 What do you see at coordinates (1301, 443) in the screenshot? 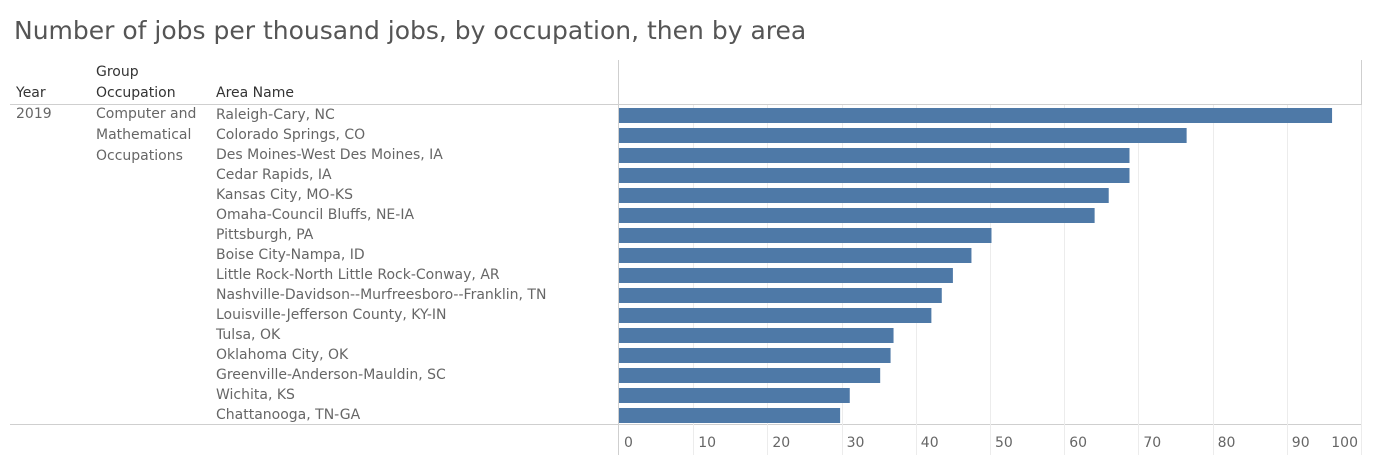
I see `x-tick-label: 90` at bounding box center [1301, 443].